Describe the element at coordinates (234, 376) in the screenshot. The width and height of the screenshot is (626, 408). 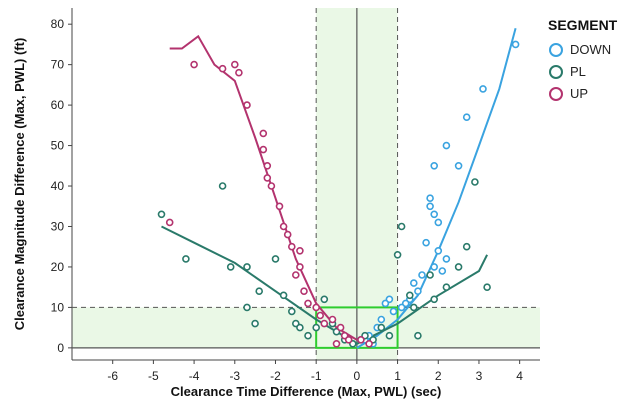
I see `x-tick-label: -3` at that location.